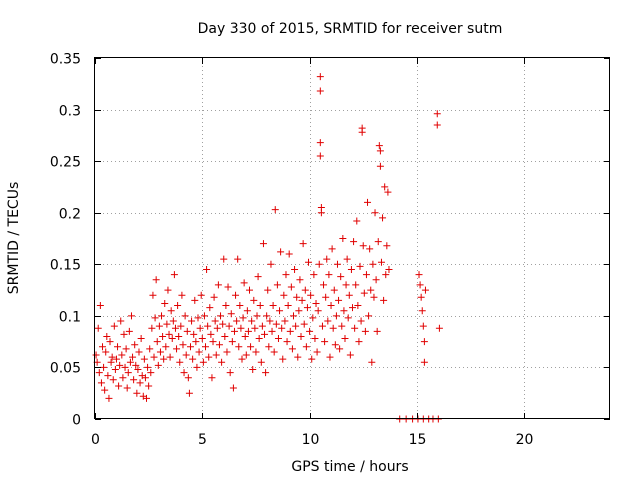 The height and width of the screenshot is (480, 640). What do you see at coordinates (65, 369) in the screenshot?
I see `y-tick-label: 0.05` at bounding box center [65, 369].